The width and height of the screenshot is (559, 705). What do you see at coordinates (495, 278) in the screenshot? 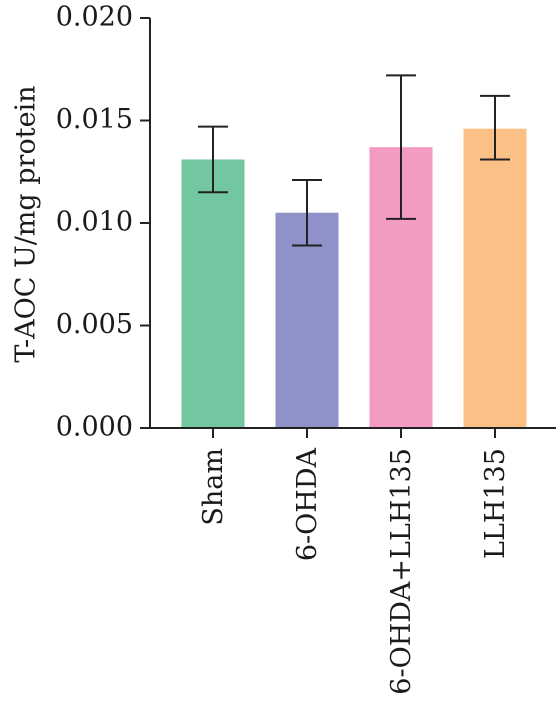
I see `bar-llh135` at bounding box center [495, 278].